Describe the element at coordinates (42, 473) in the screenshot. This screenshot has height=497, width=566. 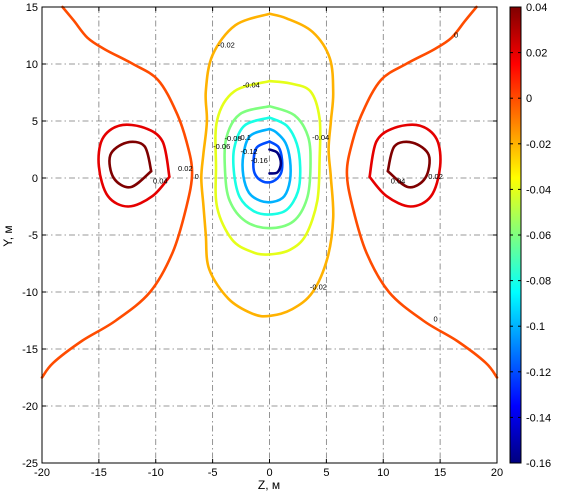
I see `x-tick-label: -20` at that location.